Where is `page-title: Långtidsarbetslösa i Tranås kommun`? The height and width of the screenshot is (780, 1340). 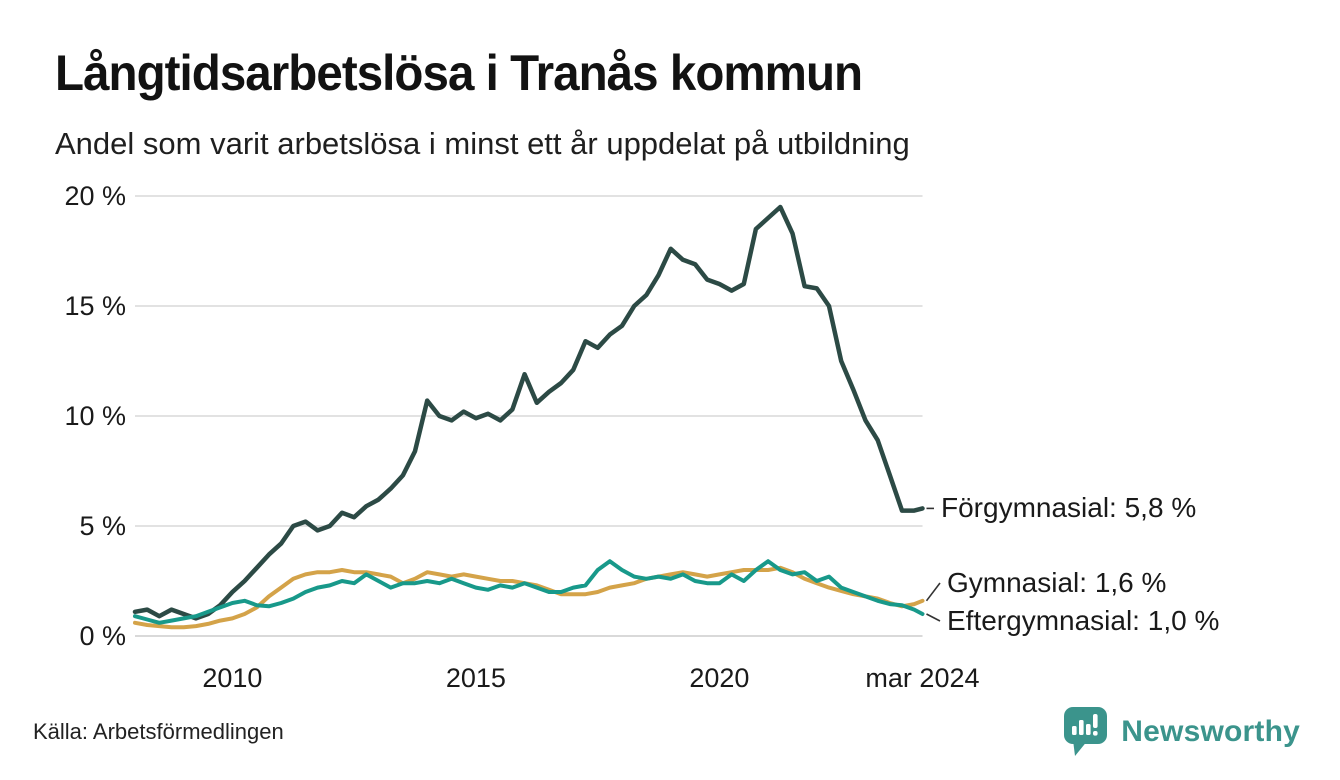
page-title: Långtidsarbetslösa i Tranås kommun is located at coordinates (459, 73).